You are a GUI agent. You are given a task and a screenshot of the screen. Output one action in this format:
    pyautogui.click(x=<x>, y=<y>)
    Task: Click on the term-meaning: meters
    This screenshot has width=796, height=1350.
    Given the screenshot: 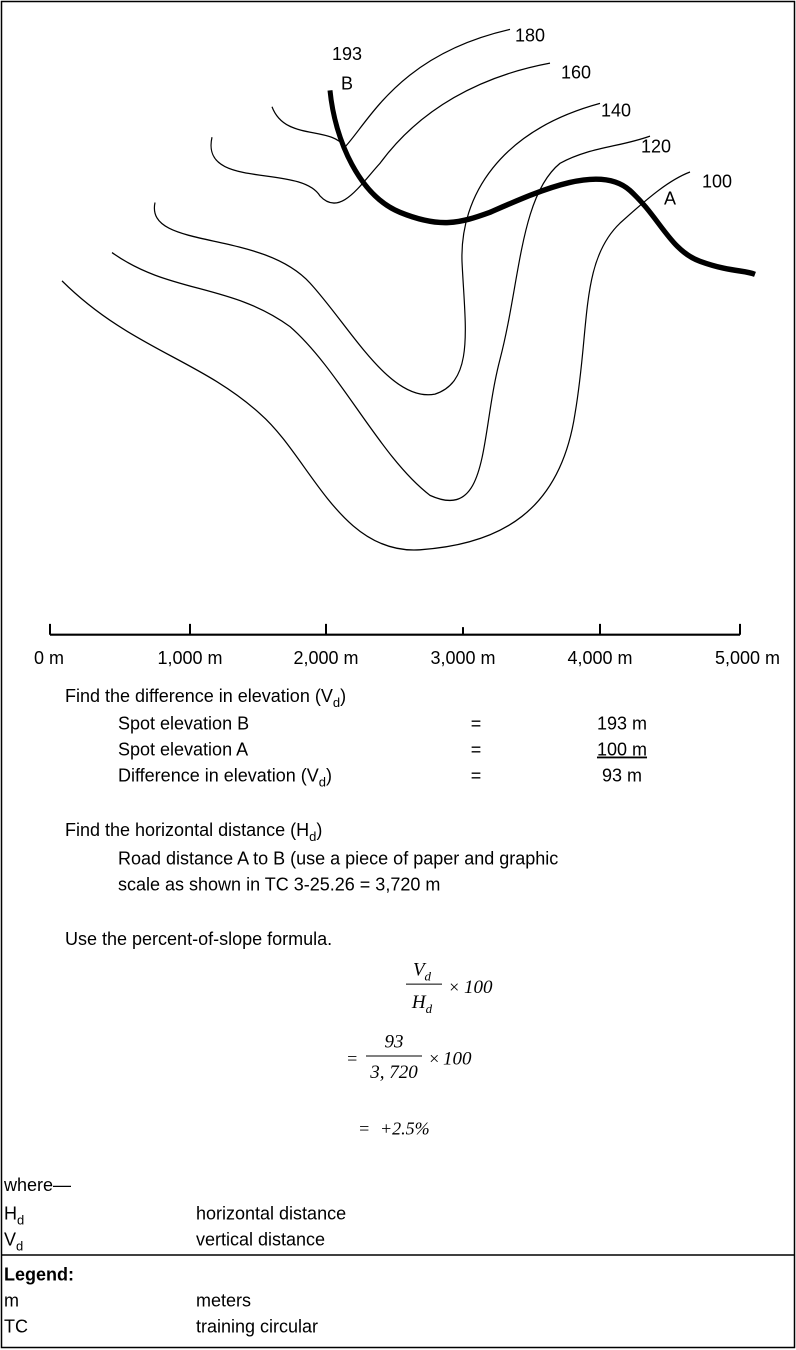 What is the action you would take?
    pyautogui.click(x=223, y=1300)
    